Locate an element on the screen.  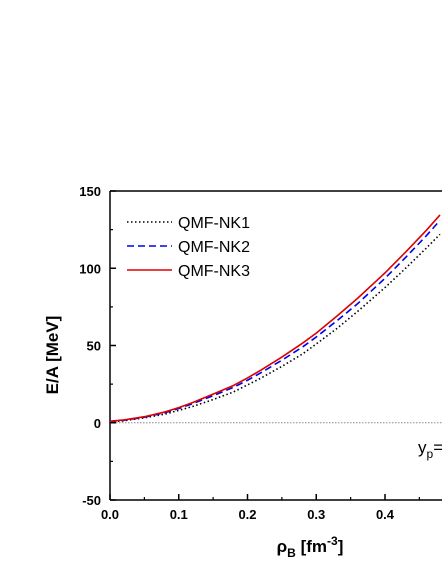
legend-label-qmf-nk2: QMF-NK2 is located at coordinates (214, 247).